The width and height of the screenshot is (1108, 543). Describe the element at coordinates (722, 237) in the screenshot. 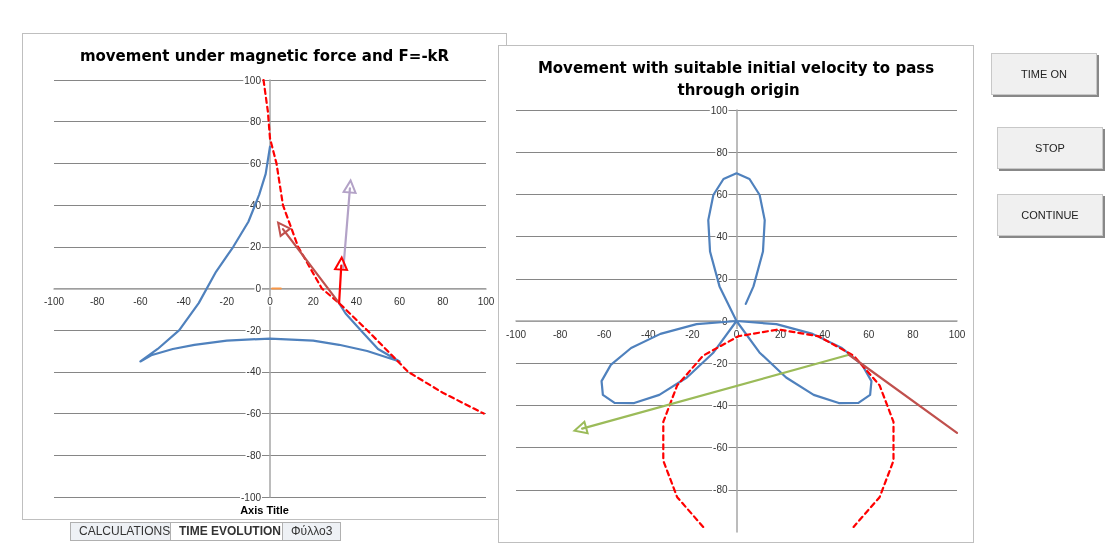

I see `y-tick-label: 40` at that location.